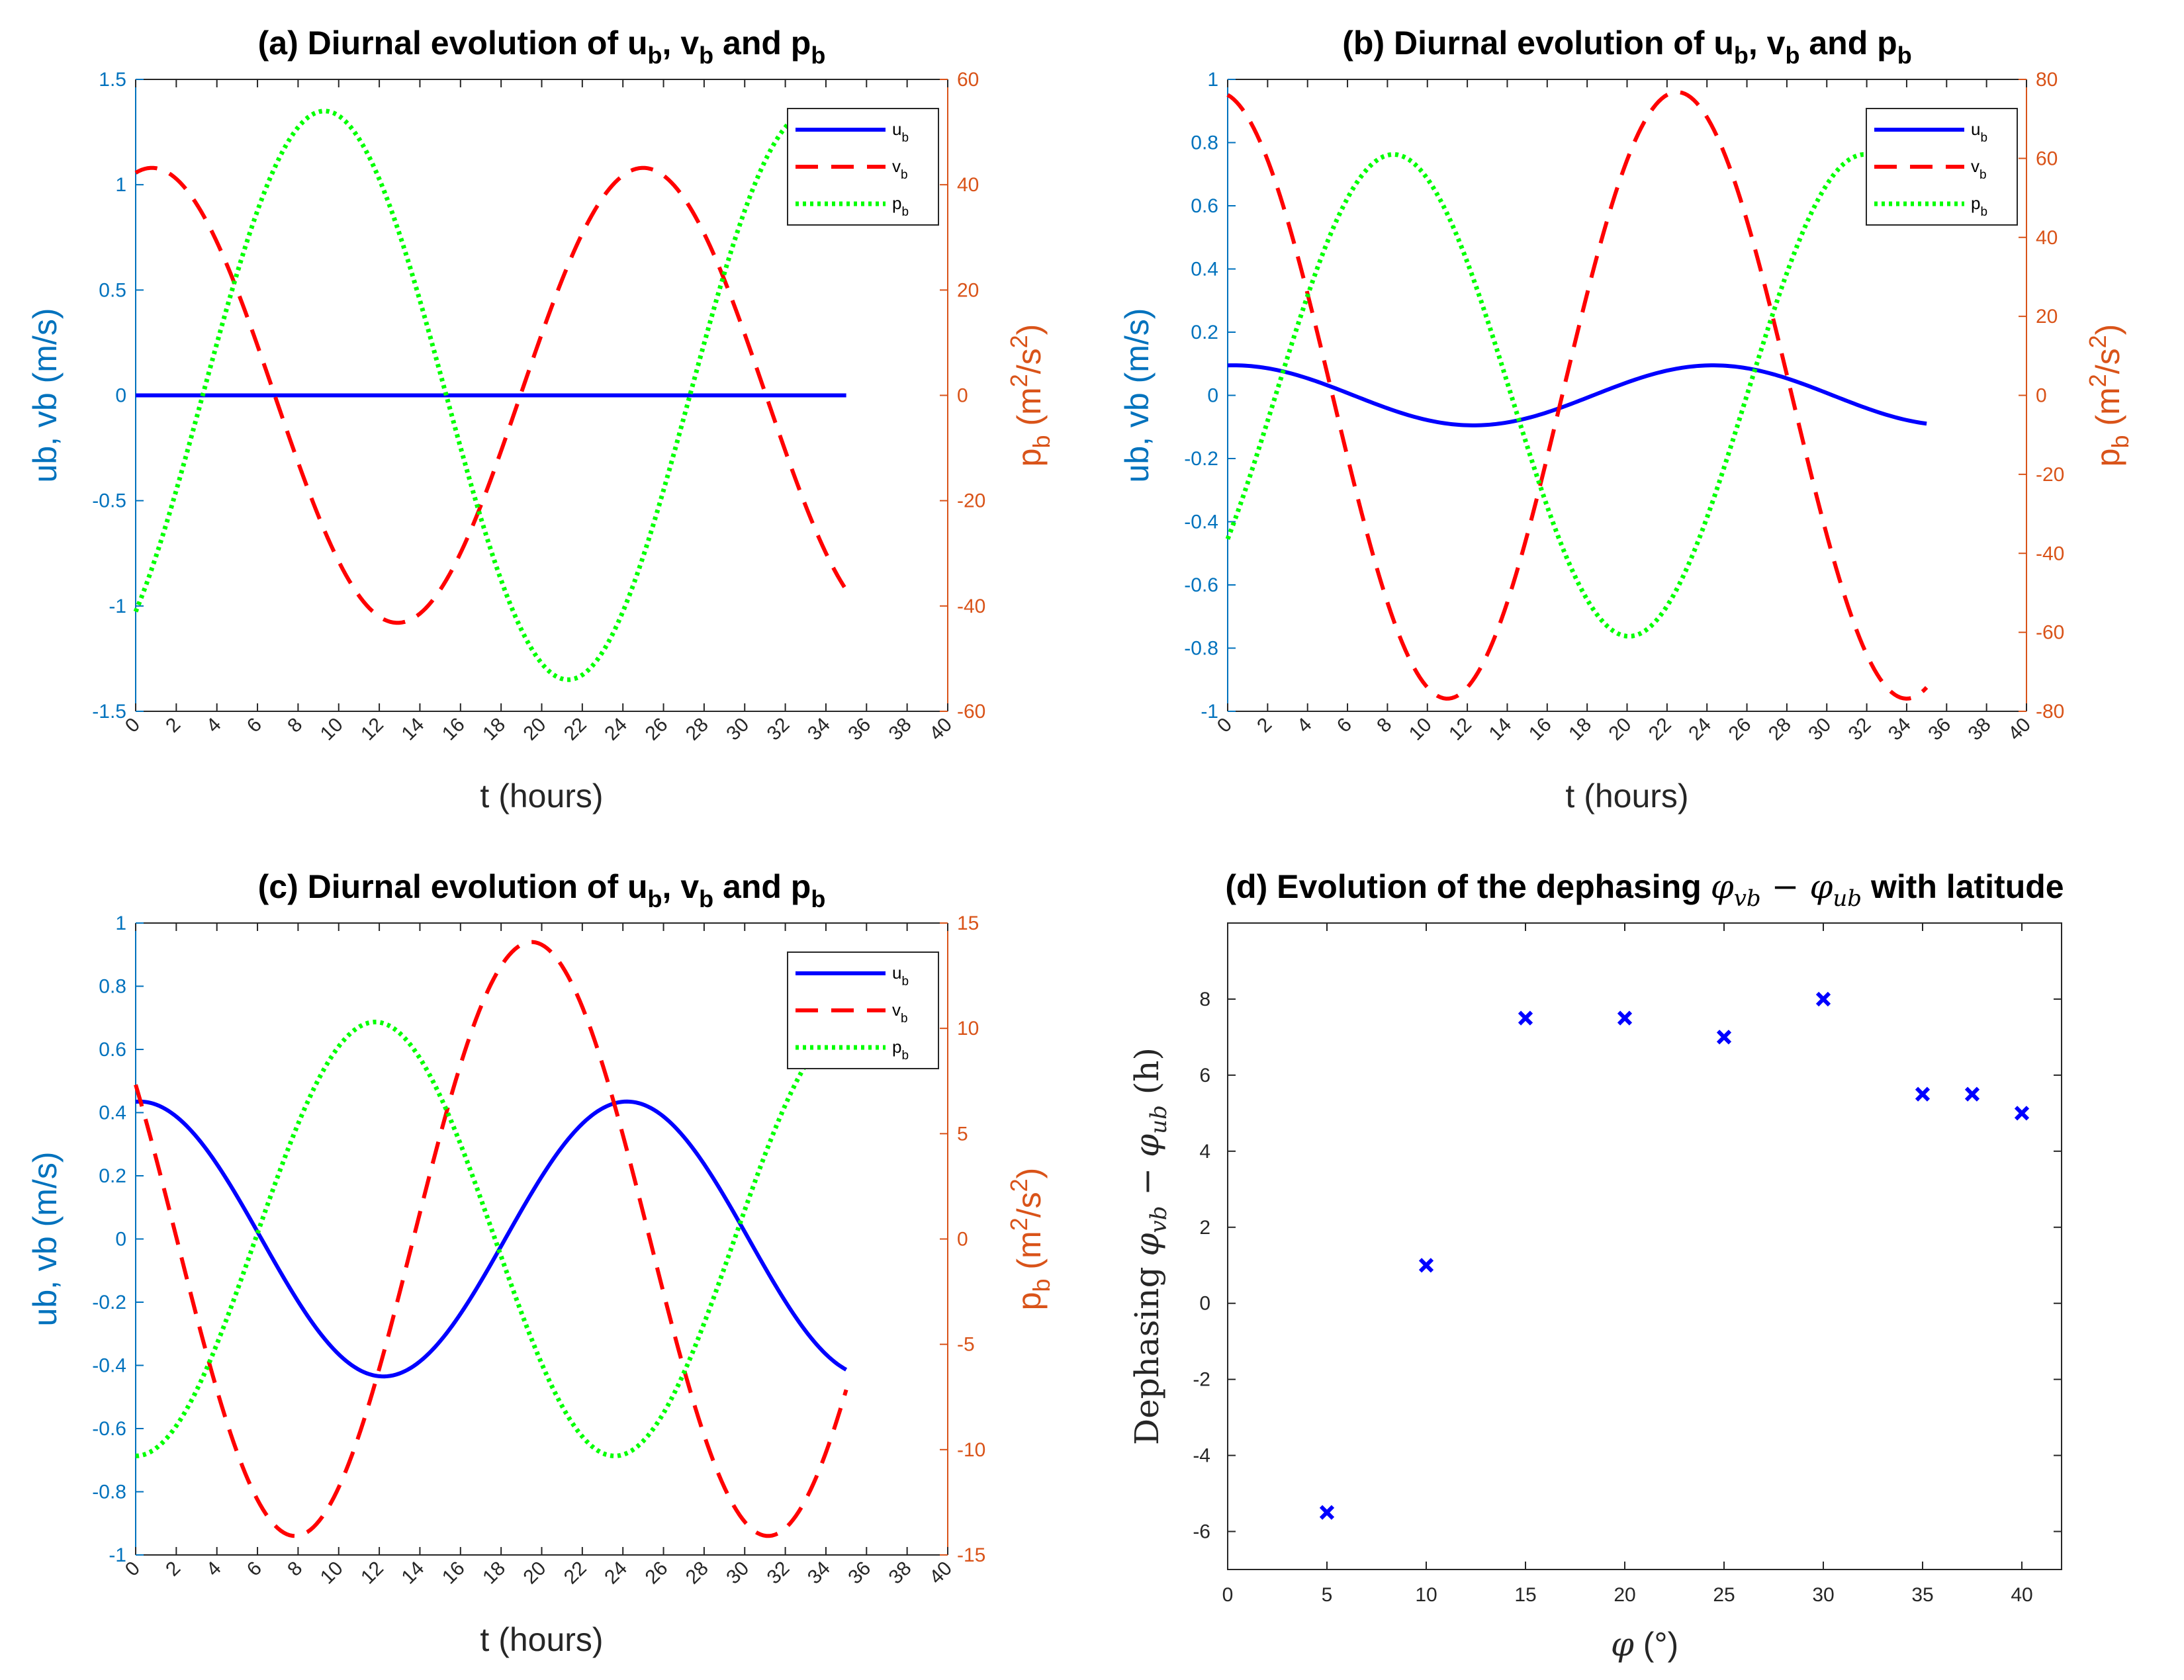 This screenshot has width=2184, height=1680. What do you see at coordinates (971, 501) in the screenshot?
I see `y-right-tick-label: -20` at bounding box center [971, 501].